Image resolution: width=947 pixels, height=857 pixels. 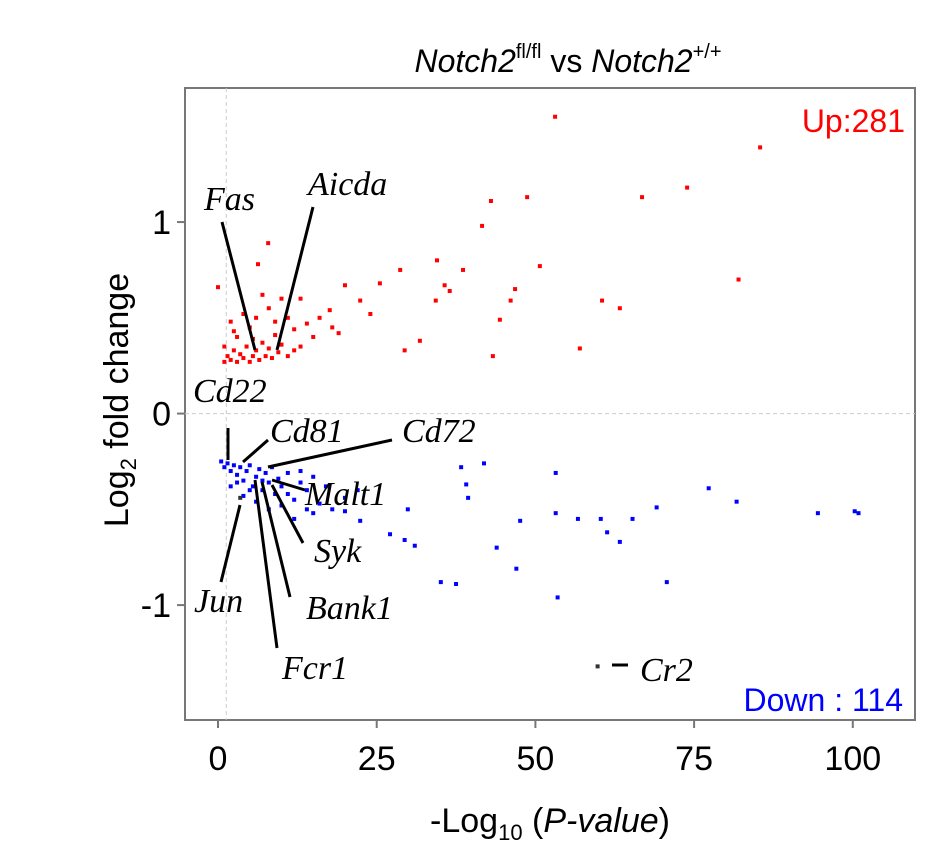 I want to click on count-label: Up:281, so click(x=853, y=121).